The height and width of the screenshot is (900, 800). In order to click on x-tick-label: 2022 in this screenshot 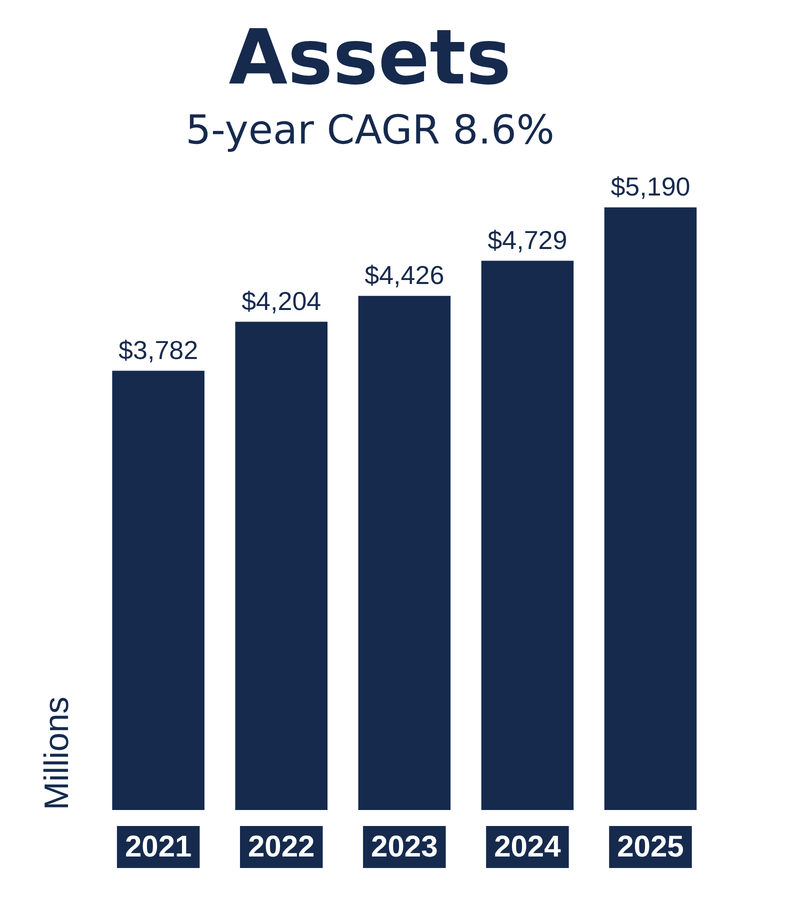, I will do `click(281, 847)`.